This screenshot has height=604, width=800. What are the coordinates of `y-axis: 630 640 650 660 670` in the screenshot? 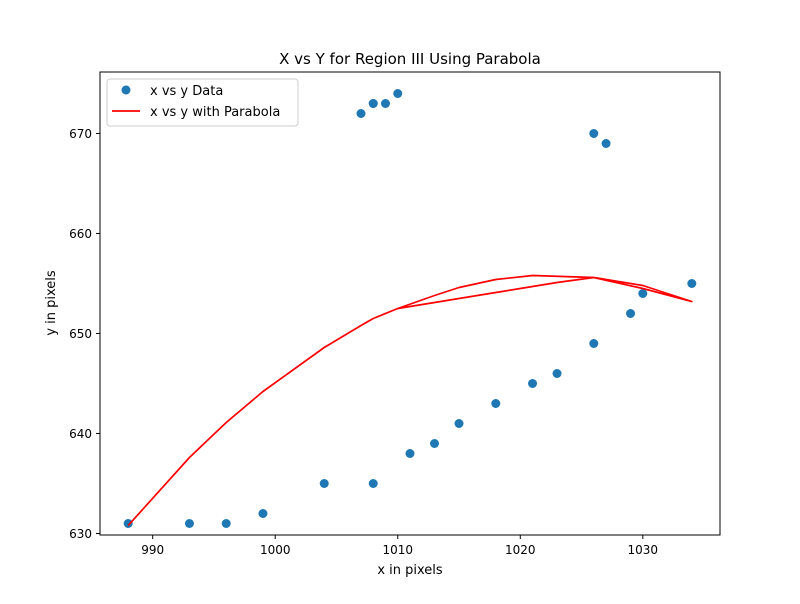 It's located at (84, 334).